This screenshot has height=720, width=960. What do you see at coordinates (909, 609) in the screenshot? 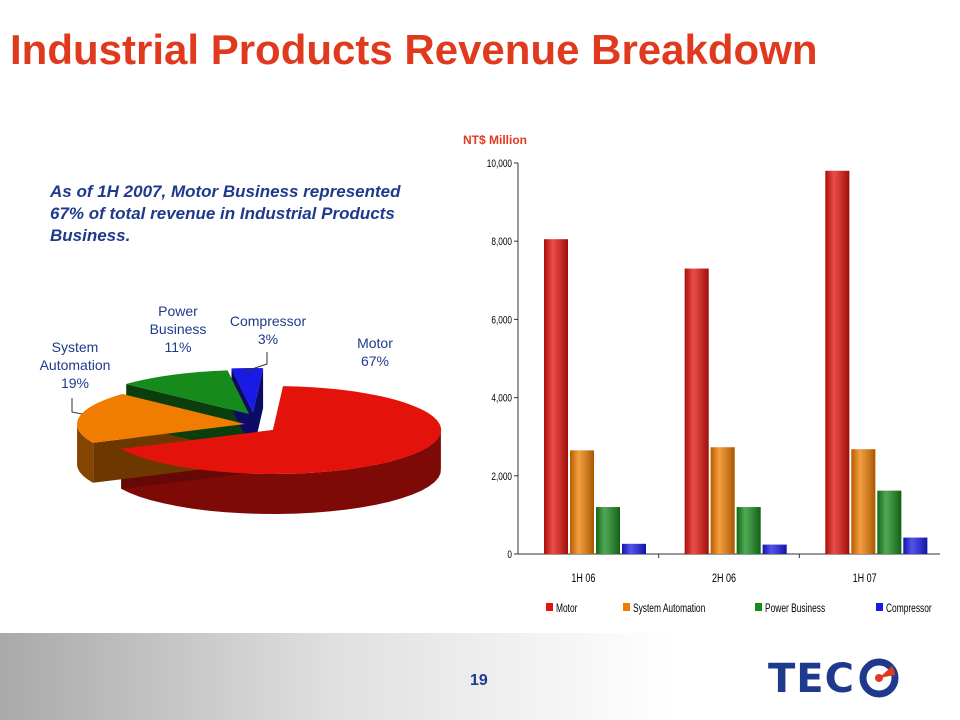
I see `legend-label-compressor: Compressor` at bounding box center [909, 609].